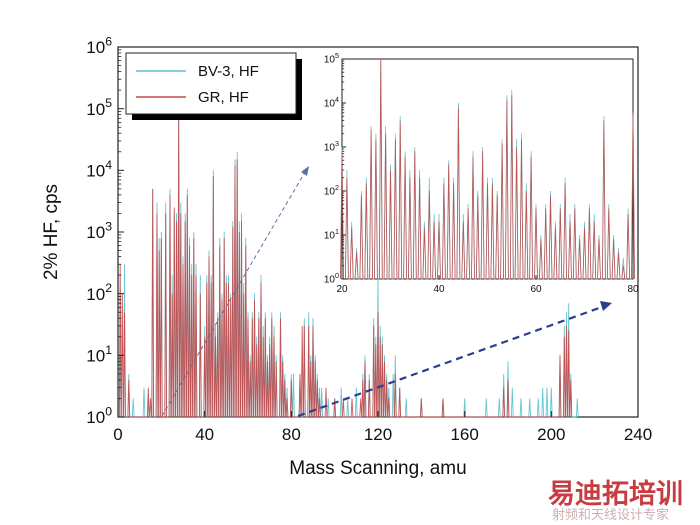  I want to click on inset-x-ticks: 20 40 60 80, so click(487, 285).